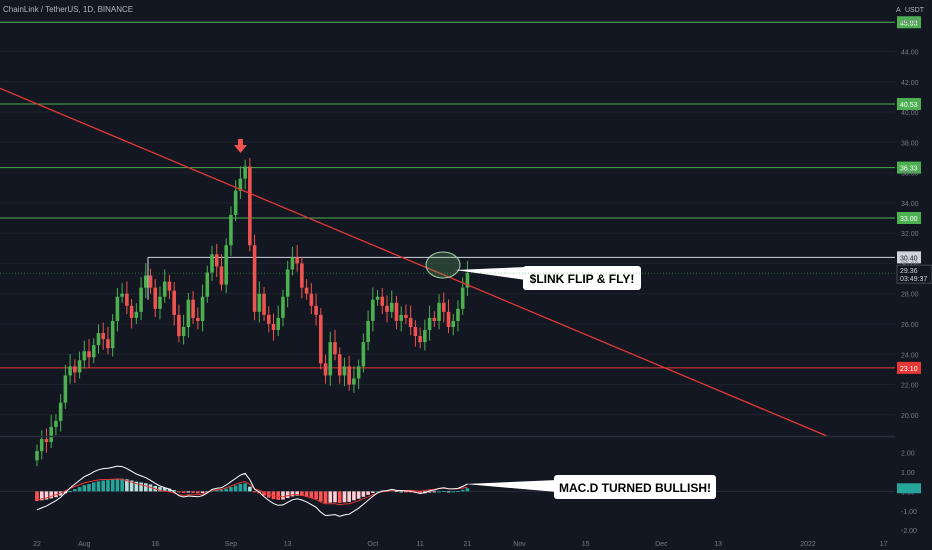  I want to click on level-label: 23.10, so click(909, 369).